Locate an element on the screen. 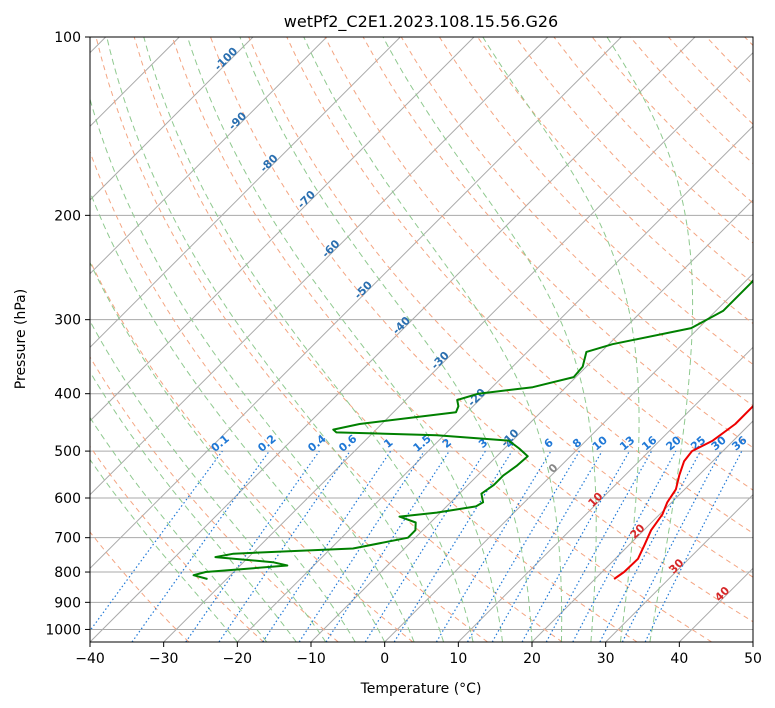 Image resolution: width=775 pixels, height=708 pixels. x-tick-label: 30 is located at coordinates (606, 659).